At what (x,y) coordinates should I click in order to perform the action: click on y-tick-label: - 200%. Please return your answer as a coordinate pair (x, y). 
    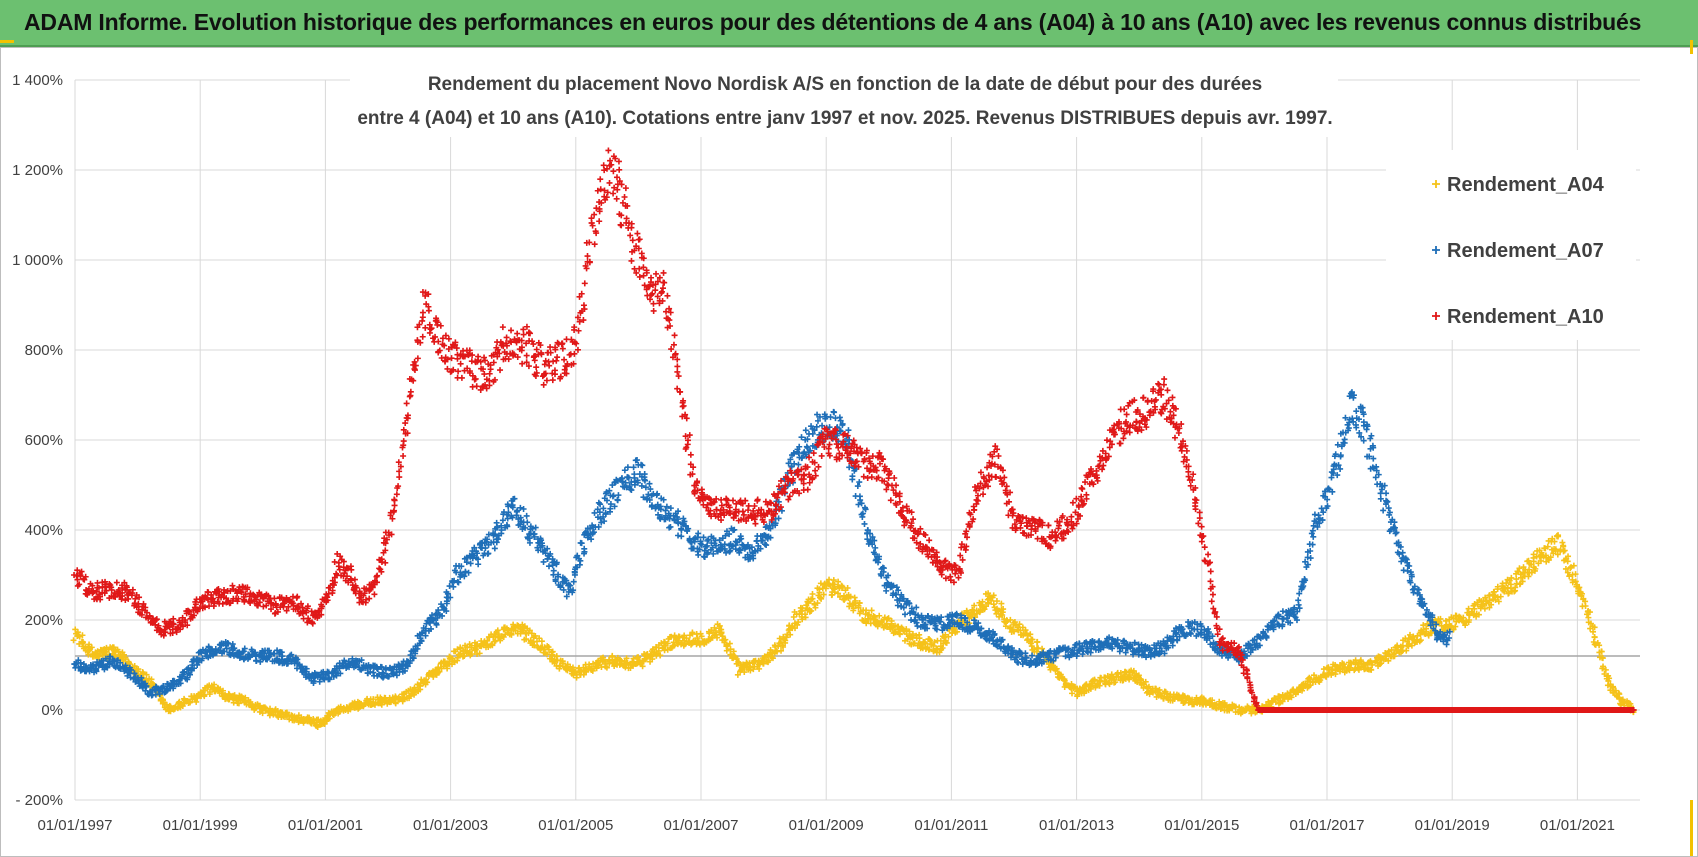
    Looking at the image, I should click on (39, 800).